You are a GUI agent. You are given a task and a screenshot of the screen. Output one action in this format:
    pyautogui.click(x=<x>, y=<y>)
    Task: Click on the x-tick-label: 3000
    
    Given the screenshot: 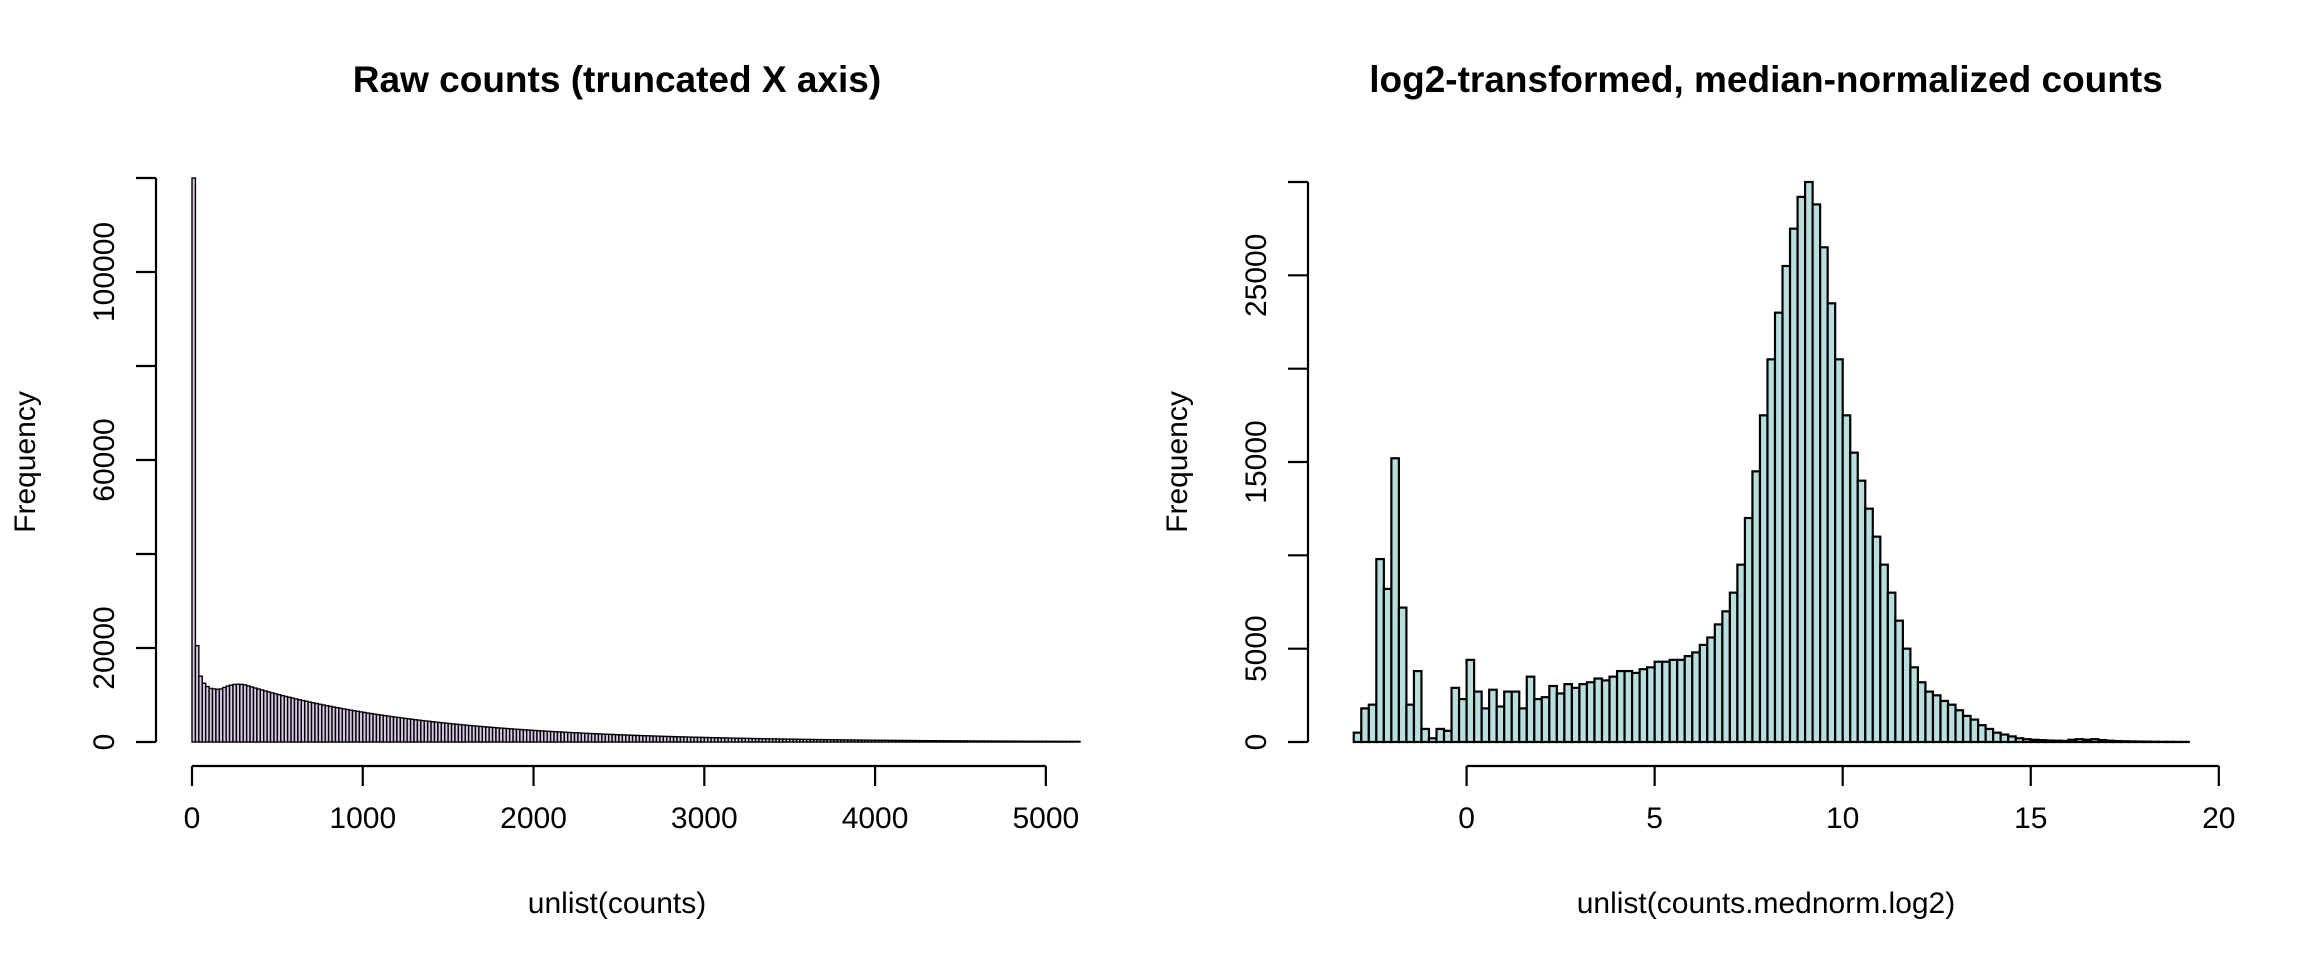 What is the action you would take?
    pyautogui.click(x=704, y=818)
    